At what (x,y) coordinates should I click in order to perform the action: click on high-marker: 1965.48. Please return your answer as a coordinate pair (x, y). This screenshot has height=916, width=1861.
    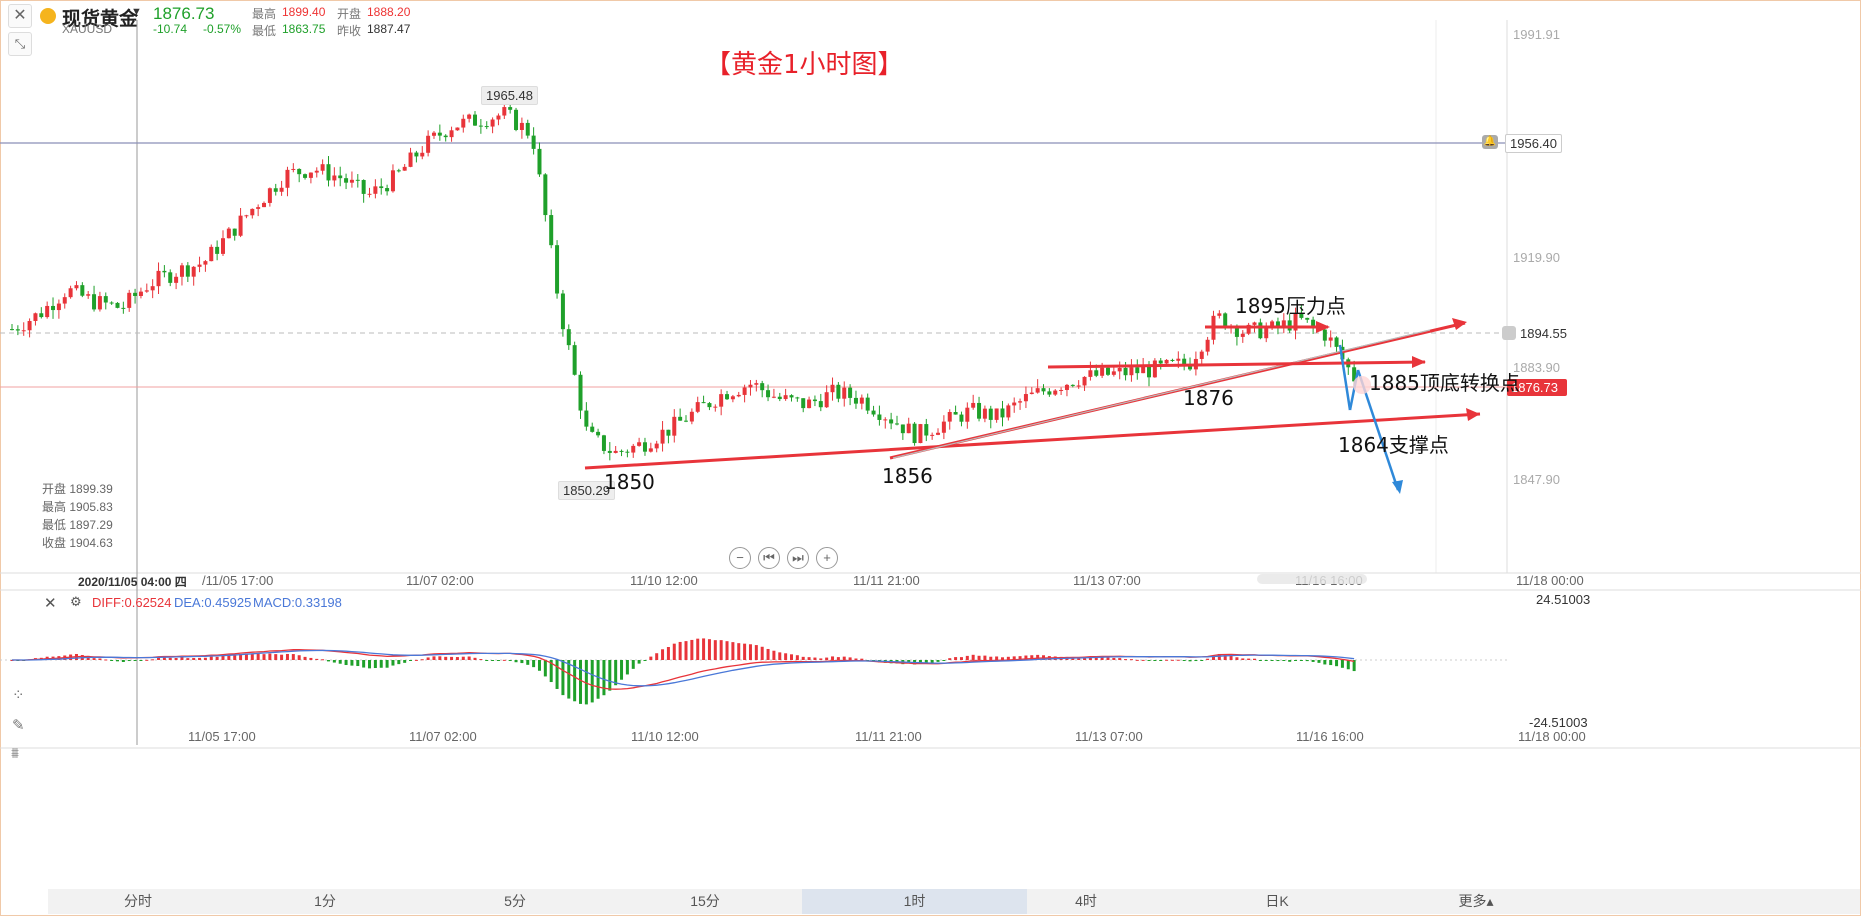
    Looking at the image, I should click on (509, 95).